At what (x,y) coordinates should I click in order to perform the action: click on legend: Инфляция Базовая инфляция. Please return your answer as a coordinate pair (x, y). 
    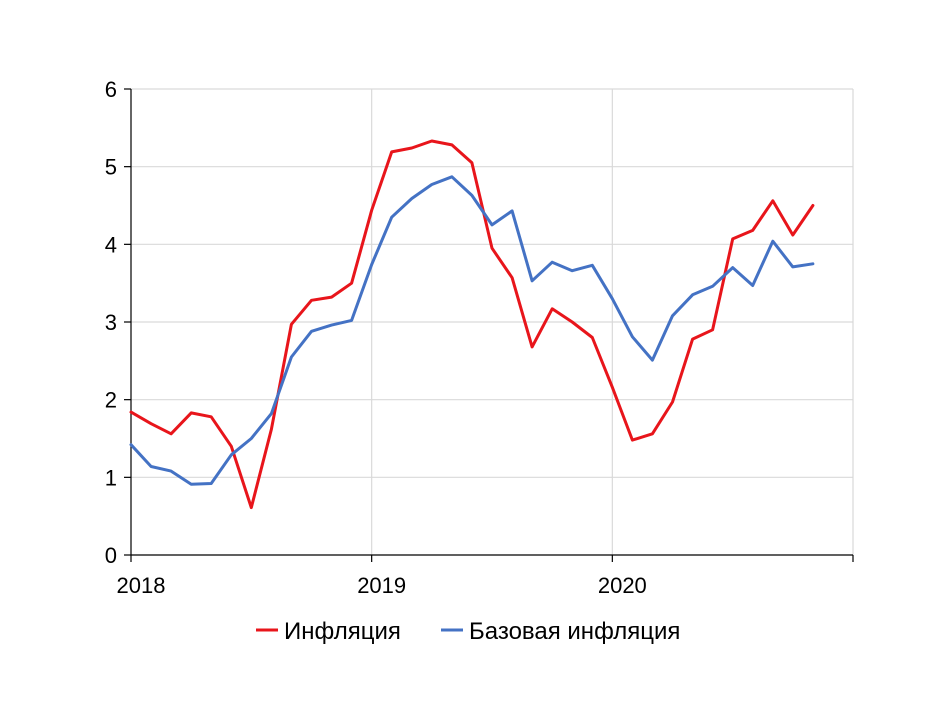
    Looking at the image, I should click on (468, 631).